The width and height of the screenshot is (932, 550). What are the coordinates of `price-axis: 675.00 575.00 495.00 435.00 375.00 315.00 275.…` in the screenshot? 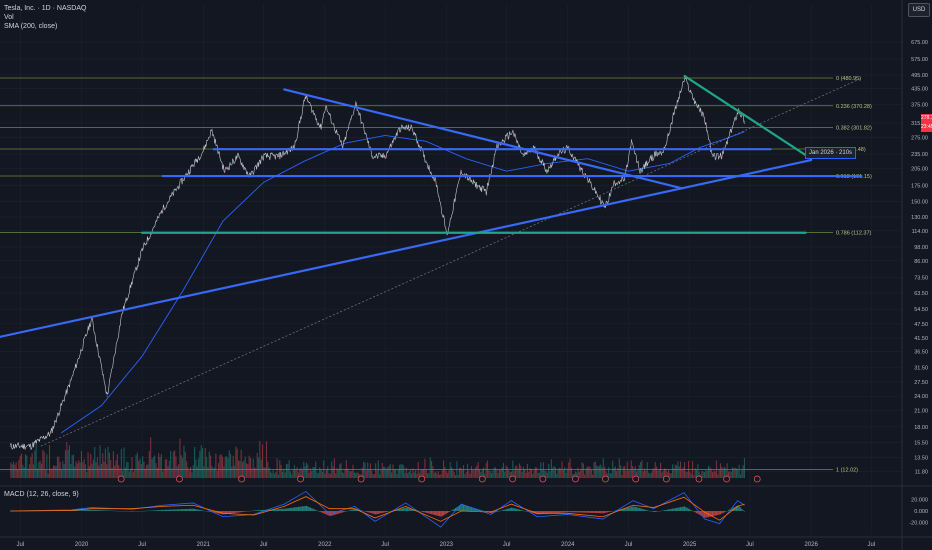 It's located at (914, 275).